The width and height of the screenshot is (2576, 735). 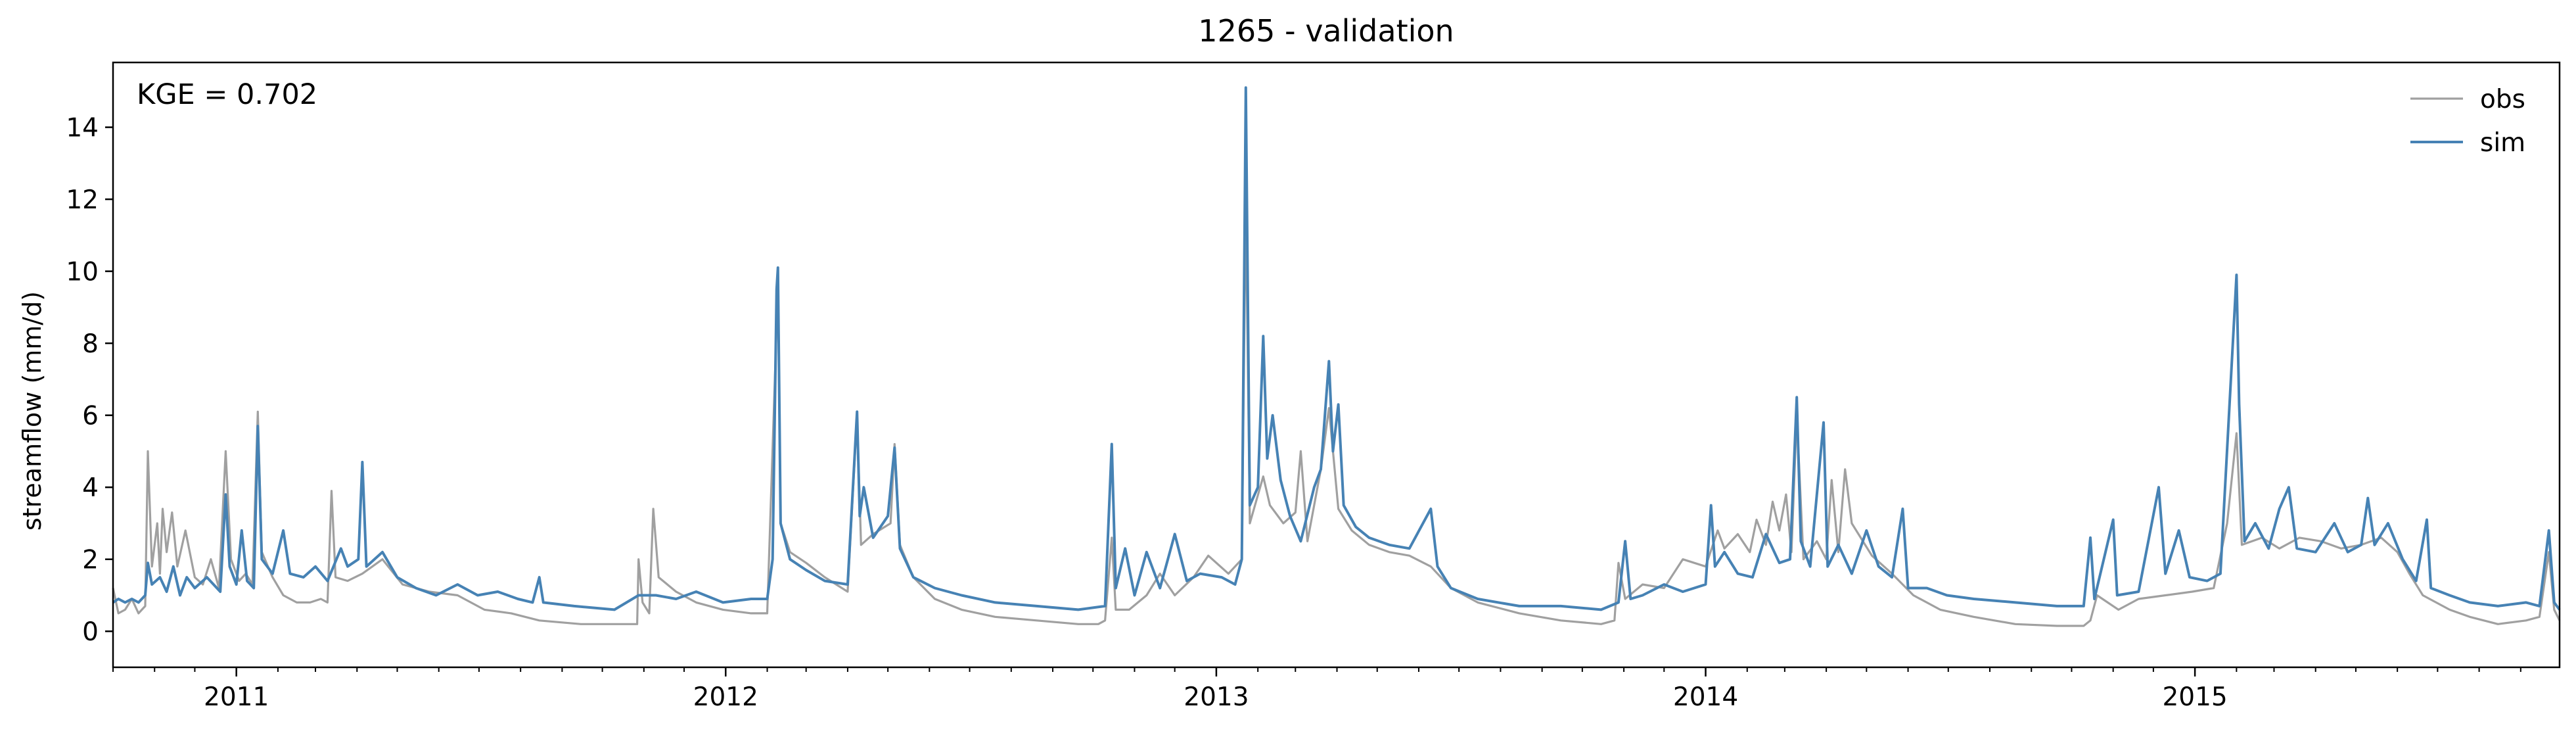 I want to click on kge-annotation: KGE = 0.702, so click(x=227, y=94).